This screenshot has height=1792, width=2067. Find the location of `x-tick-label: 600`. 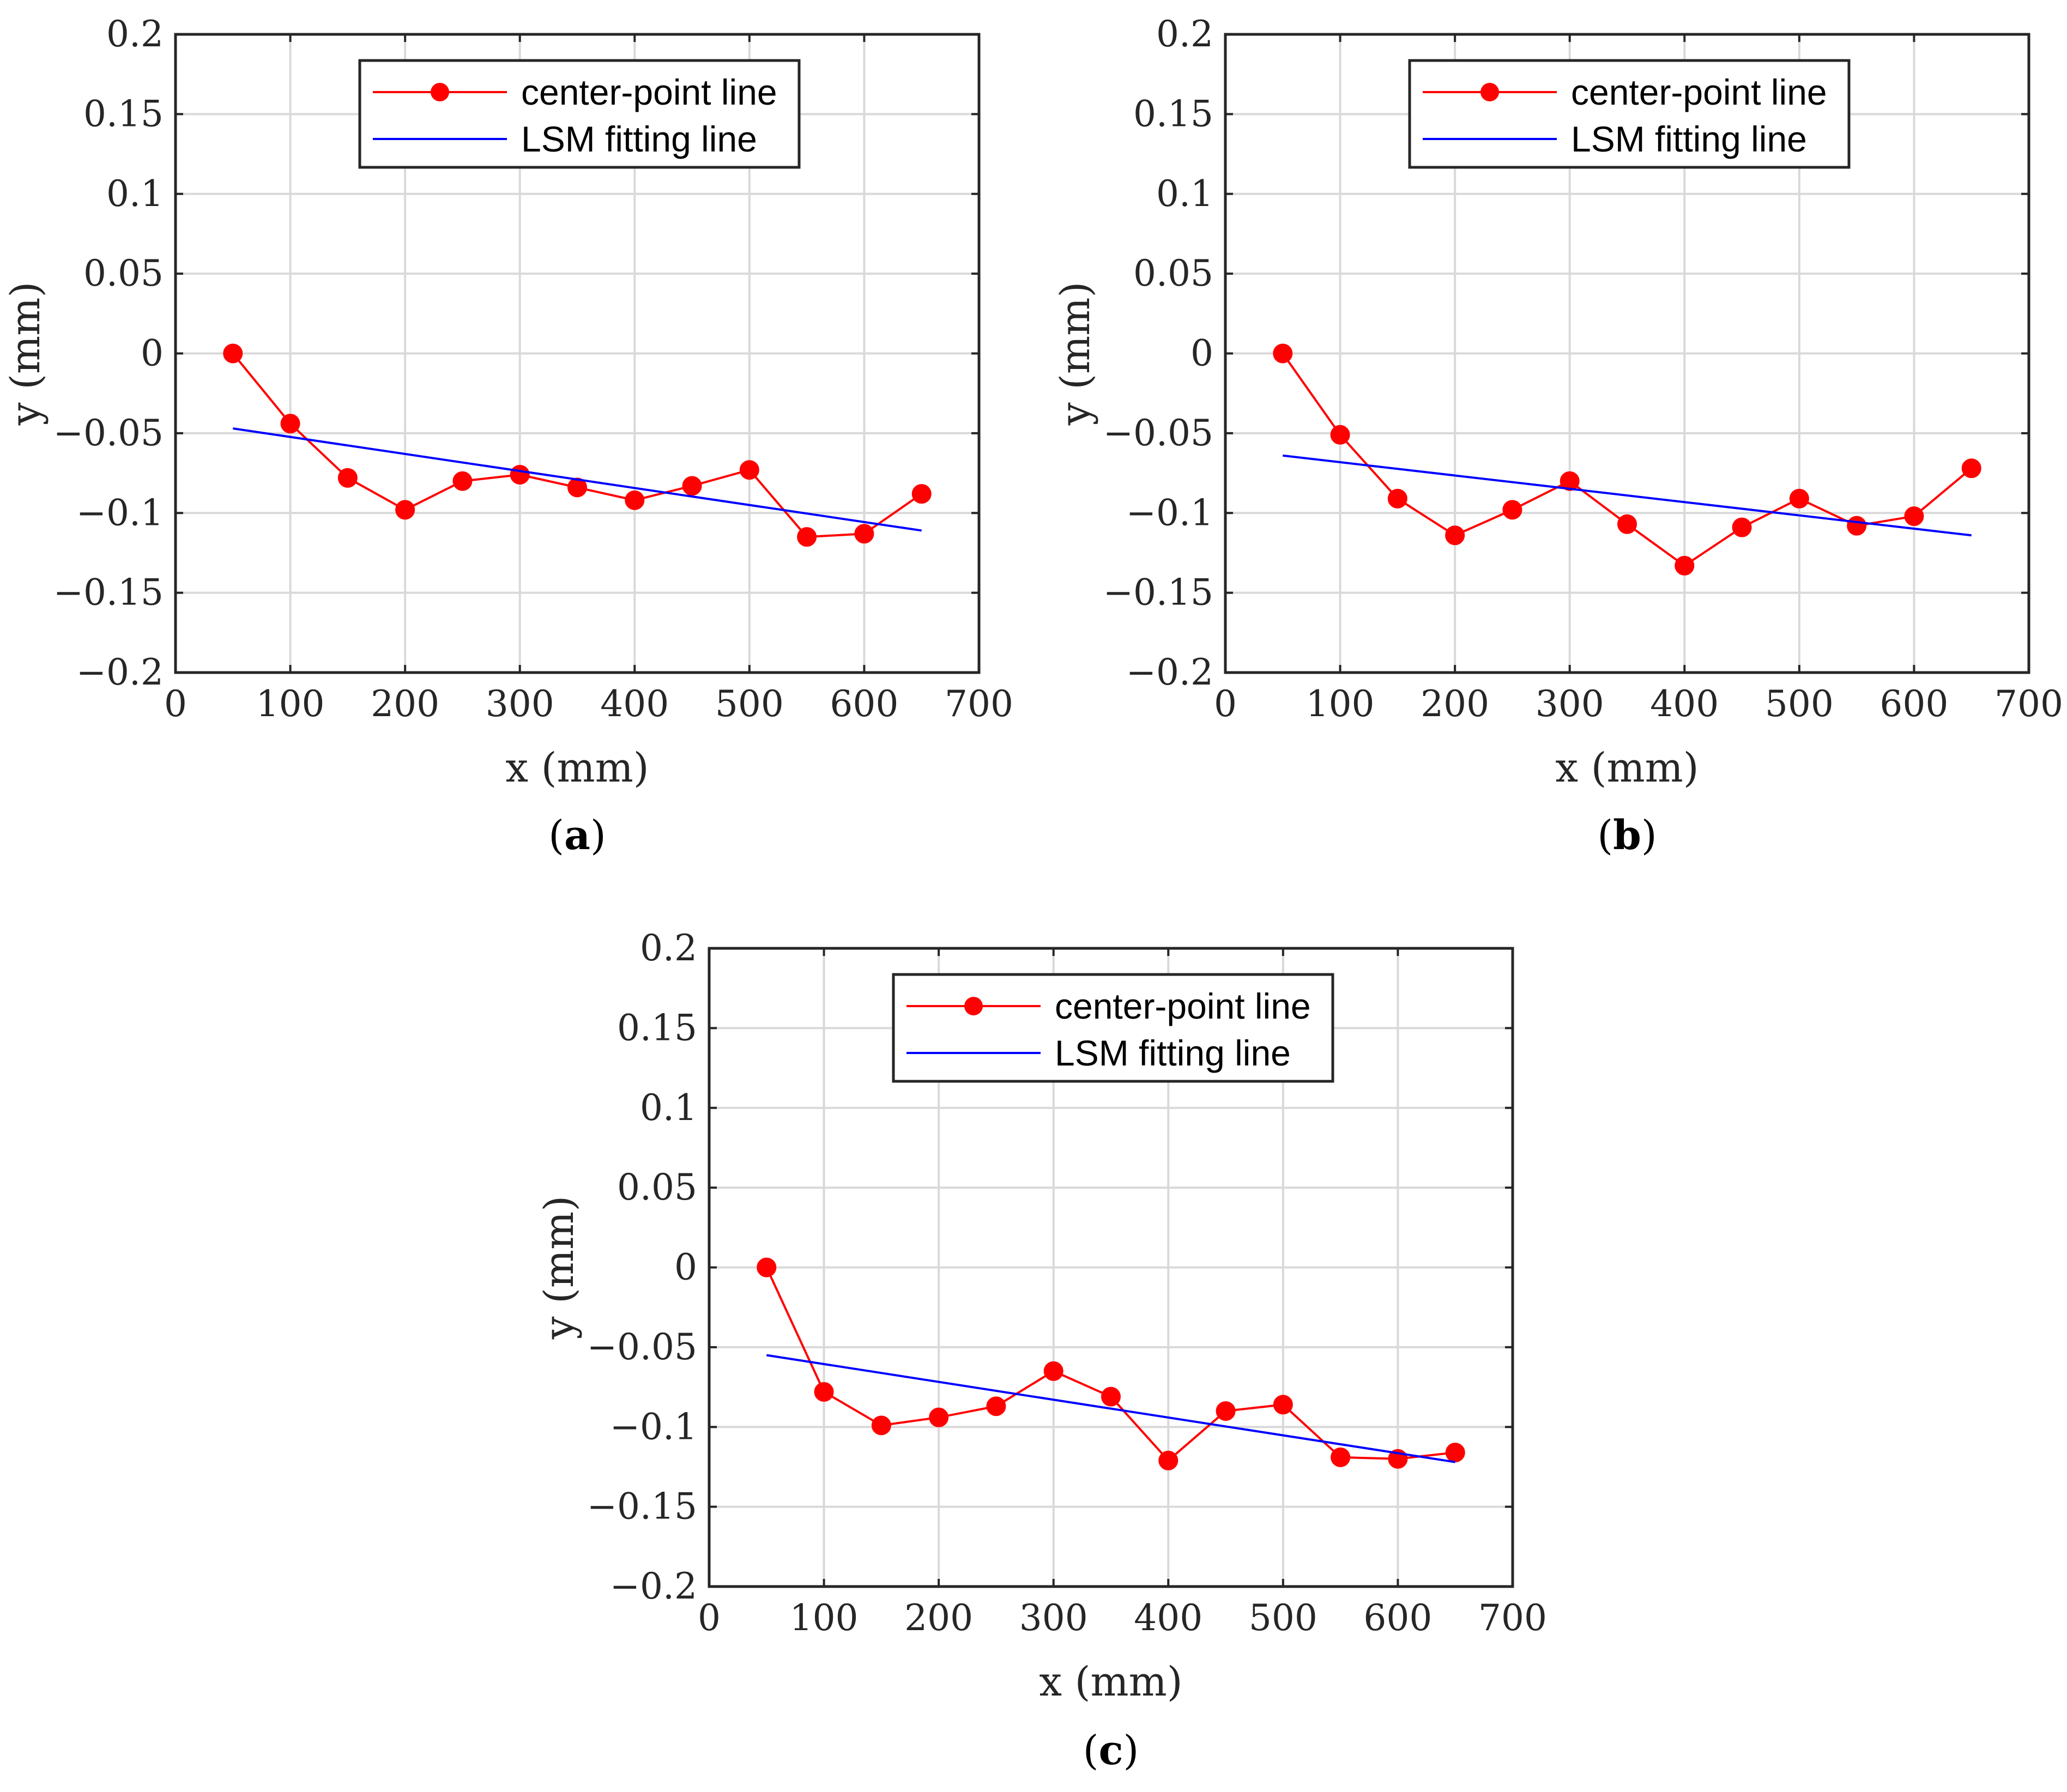

x-tick-label: 600 is located at coordinates (1913, 704).